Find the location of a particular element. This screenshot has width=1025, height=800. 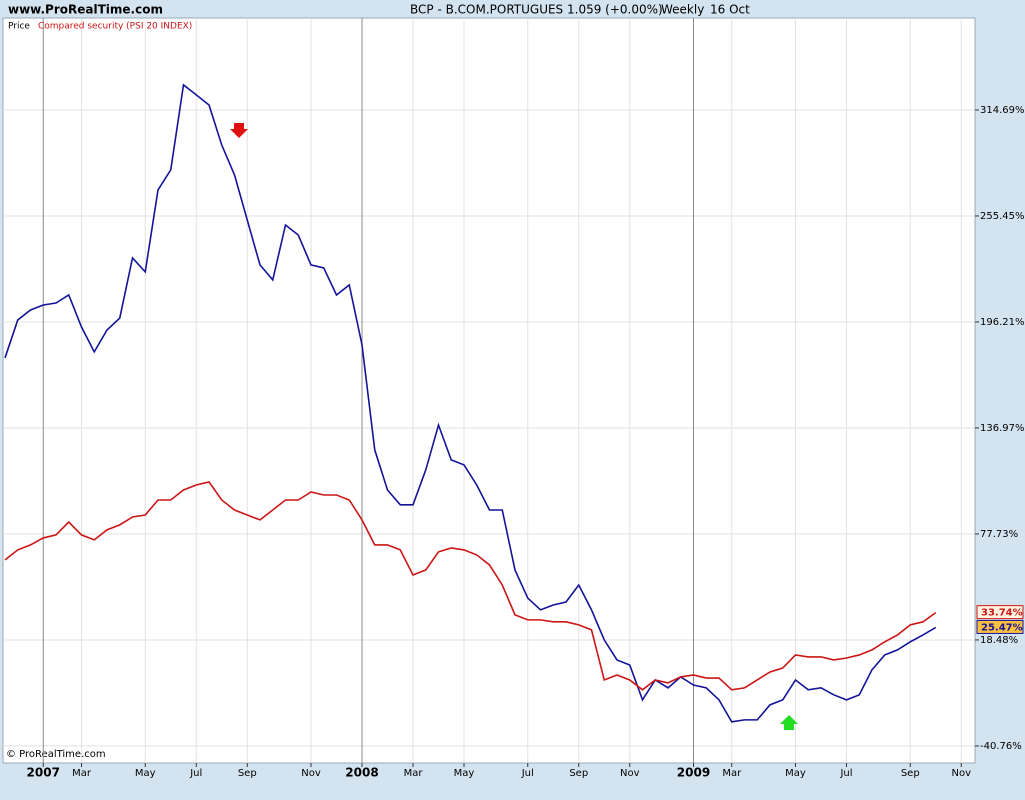

last-value-label: 33.74% is located at coordinates (1002, 613).